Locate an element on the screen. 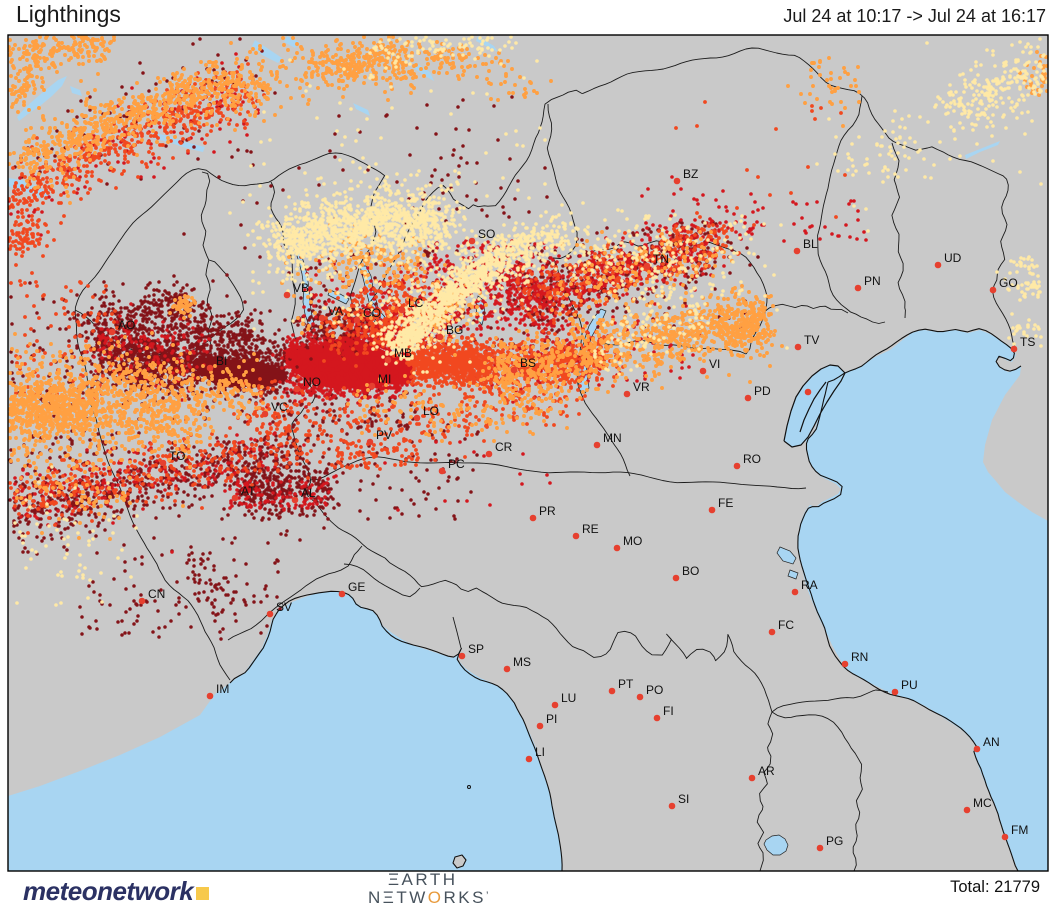 The width and height of the screenshot is (1064, 918). svg-text: VR is located at coordinates (641, 387).